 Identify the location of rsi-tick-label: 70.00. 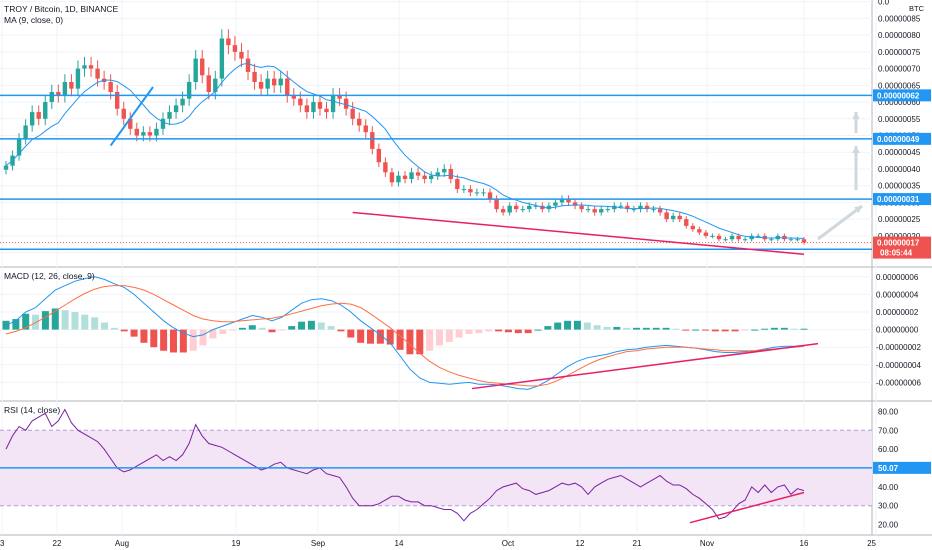
(888, 430).